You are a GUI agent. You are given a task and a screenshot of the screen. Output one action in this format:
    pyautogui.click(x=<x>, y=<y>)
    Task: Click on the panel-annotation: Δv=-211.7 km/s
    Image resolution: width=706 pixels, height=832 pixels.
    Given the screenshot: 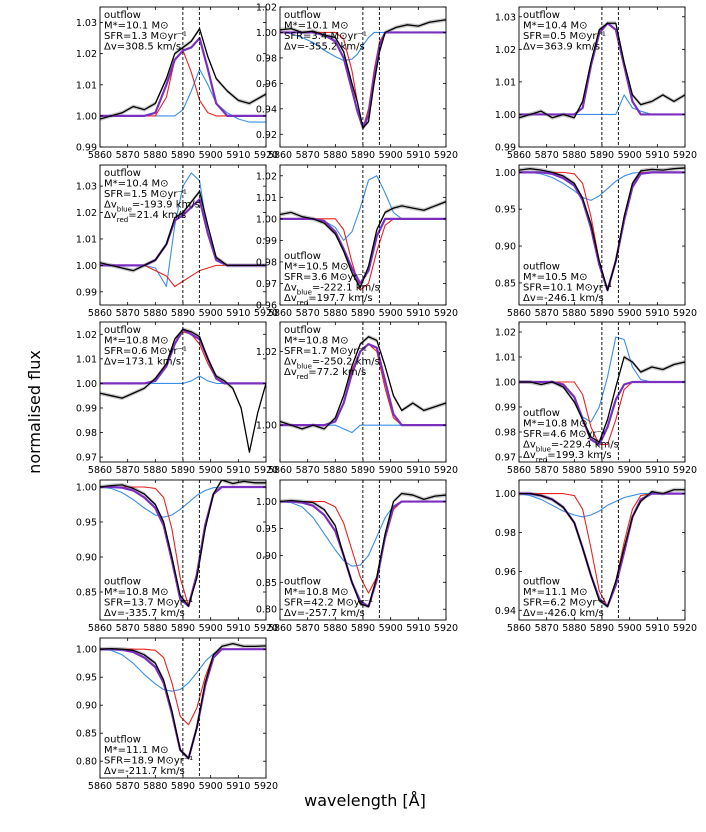 What is the action you would take?
    pyautogui.click(x=144, y=771)
    